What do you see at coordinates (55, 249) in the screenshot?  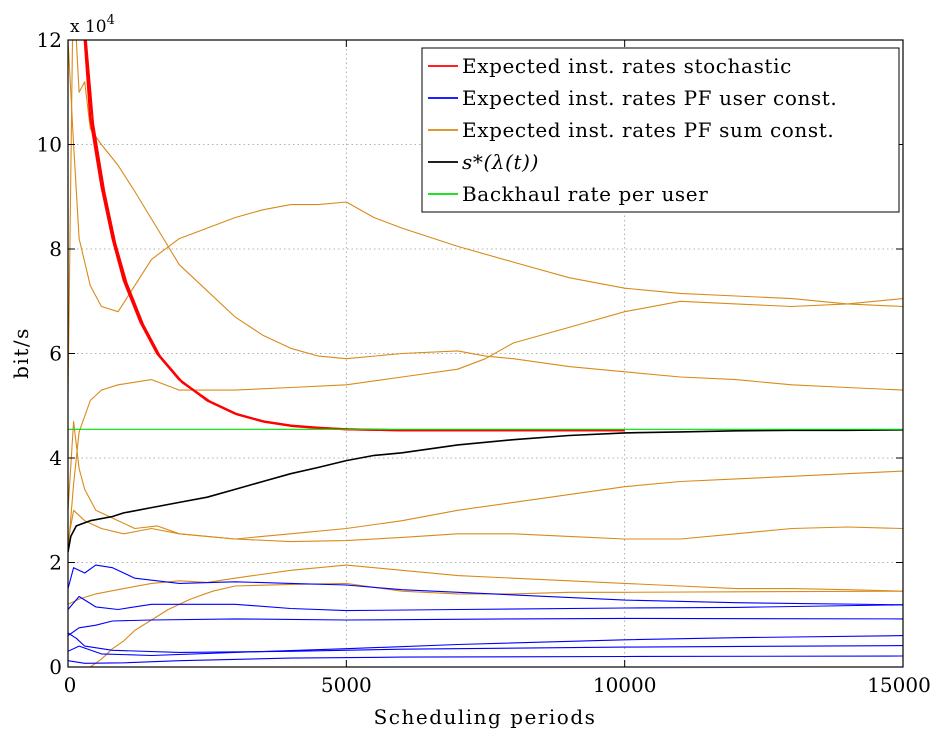 I see `y-tick-label-4: 8` at bounding box center [55, 249].